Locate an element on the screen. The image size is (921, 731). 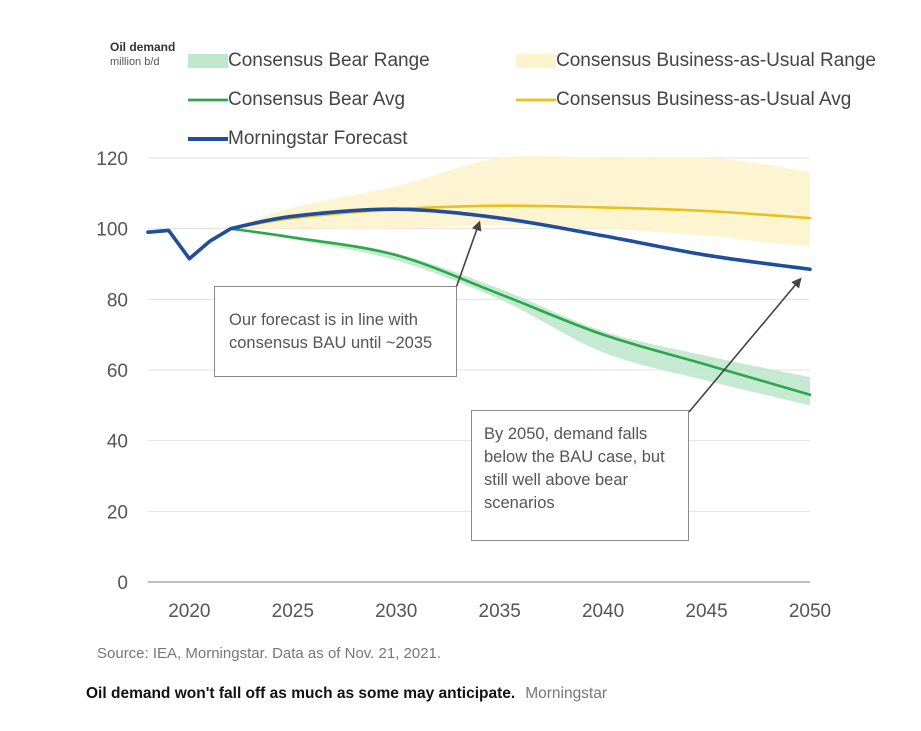
y-tick-label-60: 60 is located at coordinates (117, 371).